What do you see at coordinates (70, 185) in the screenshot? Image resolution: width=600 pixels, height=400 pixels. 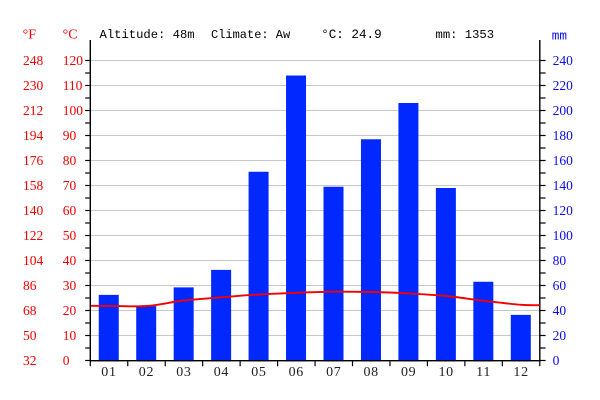 I see `svg-text: 70` at bounding box center [70, 185].